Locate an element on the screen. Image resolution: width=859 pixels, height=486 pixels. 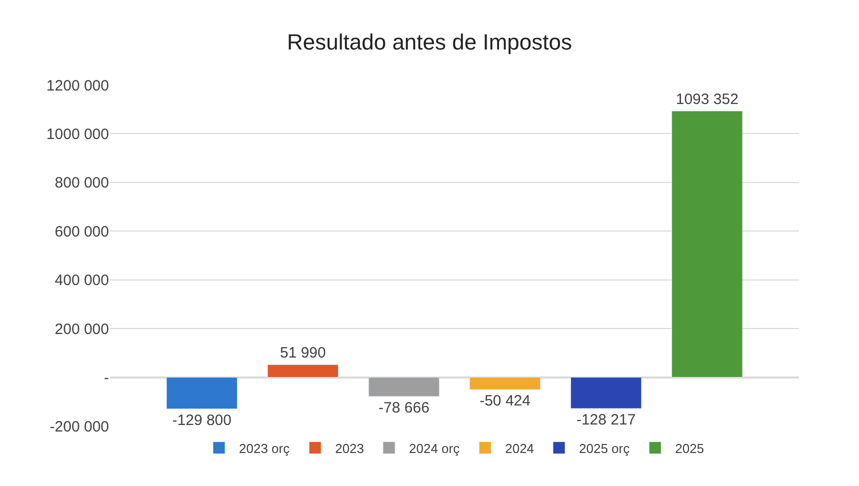
data-label: 51 990 is located at coordinates (303, 353).